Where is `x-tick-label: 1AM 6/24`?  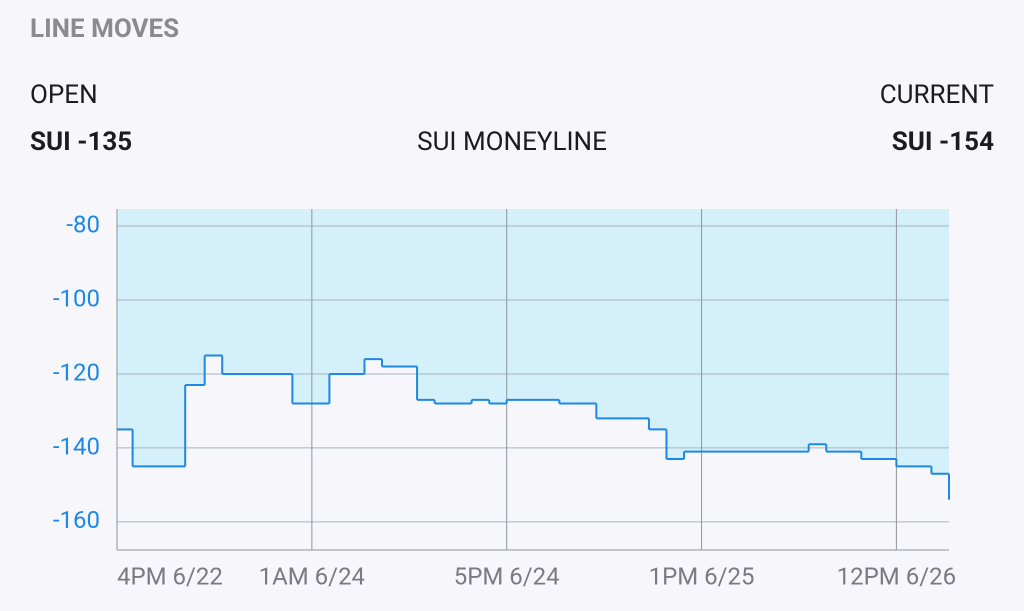 x-tick-label: 1AM 6/24 is located at coordinates (312, 576).